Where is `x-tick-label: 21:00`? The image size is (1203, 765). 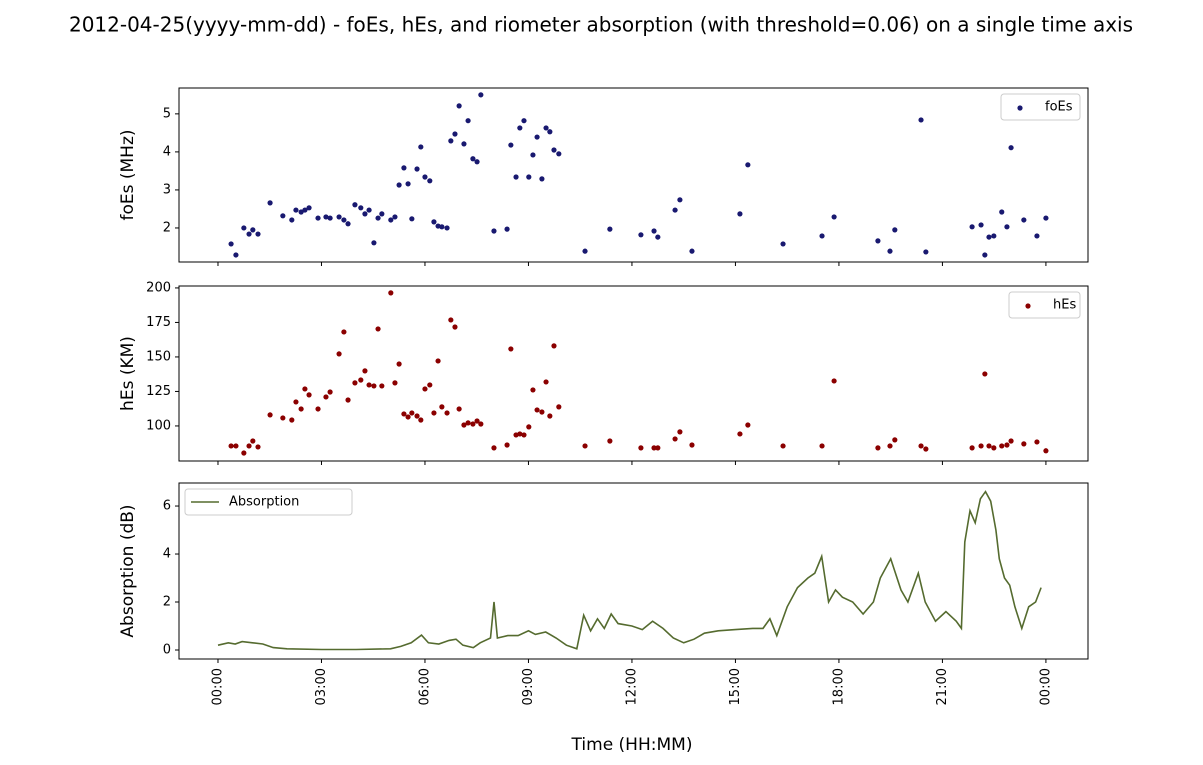 x-tick-label: 21:00 is located at coordinates (942, 686).